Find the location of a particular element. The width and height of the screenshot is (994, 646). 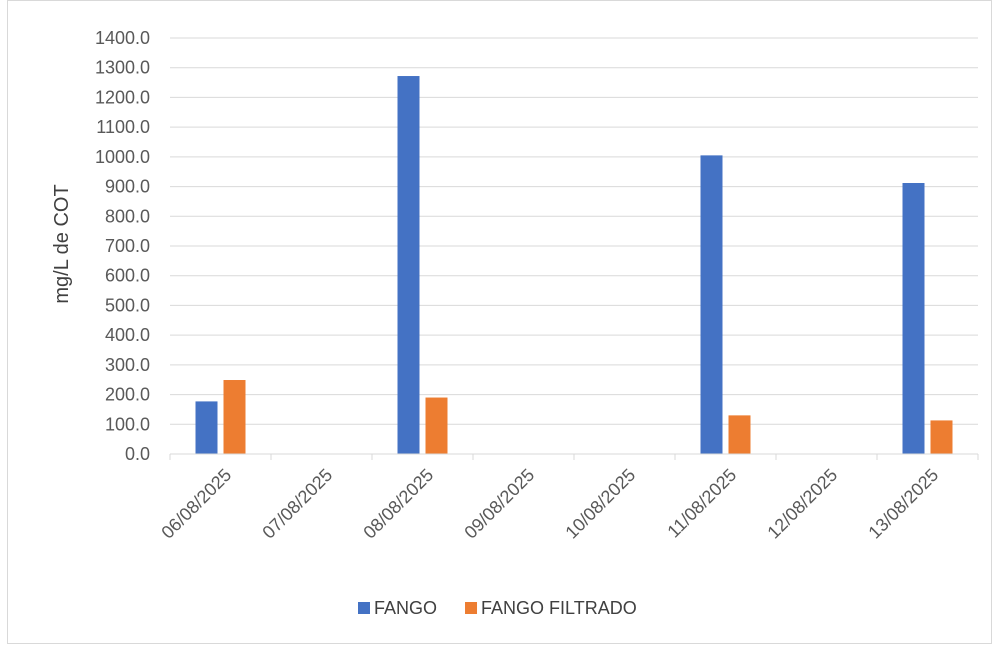

y-tick-label: 500.0 is located at coordinates (127, 305).